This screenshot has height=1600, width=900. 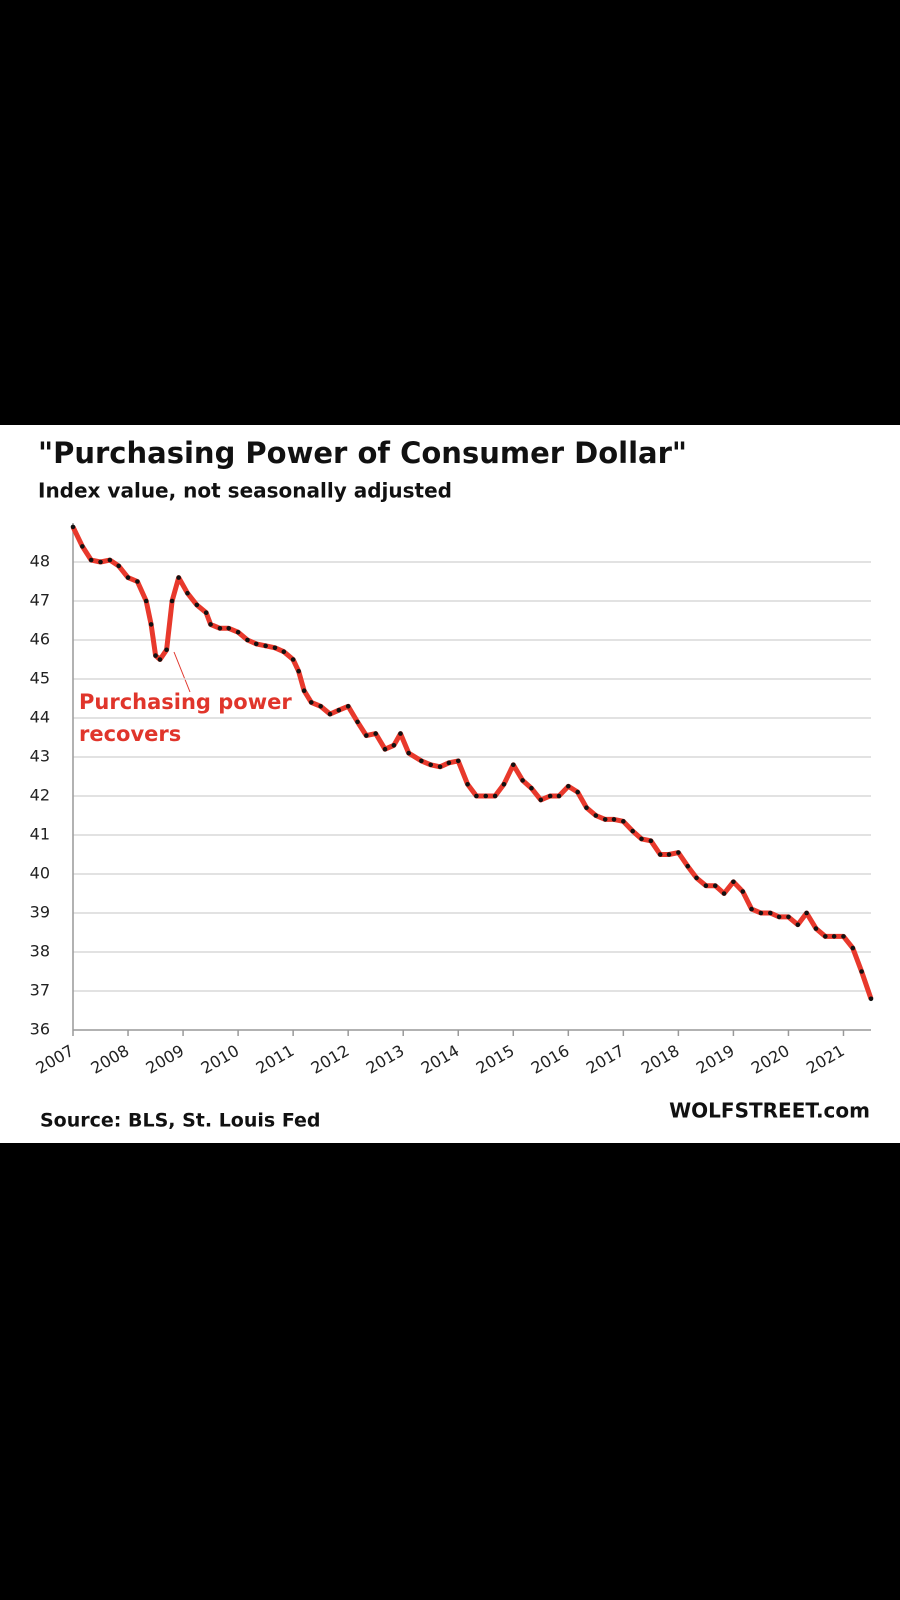 I want to click on y-tick-label: 40, so click(x=40, y=873).